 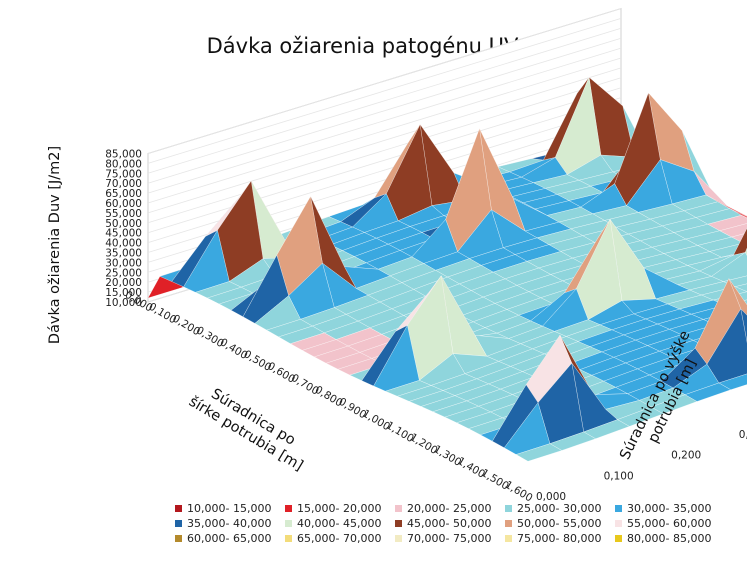 What do you see at coordinates (449, 538) in the screenshot?
I see `legend-label: 70,000- 75,000` at bounding box center [449, 538].